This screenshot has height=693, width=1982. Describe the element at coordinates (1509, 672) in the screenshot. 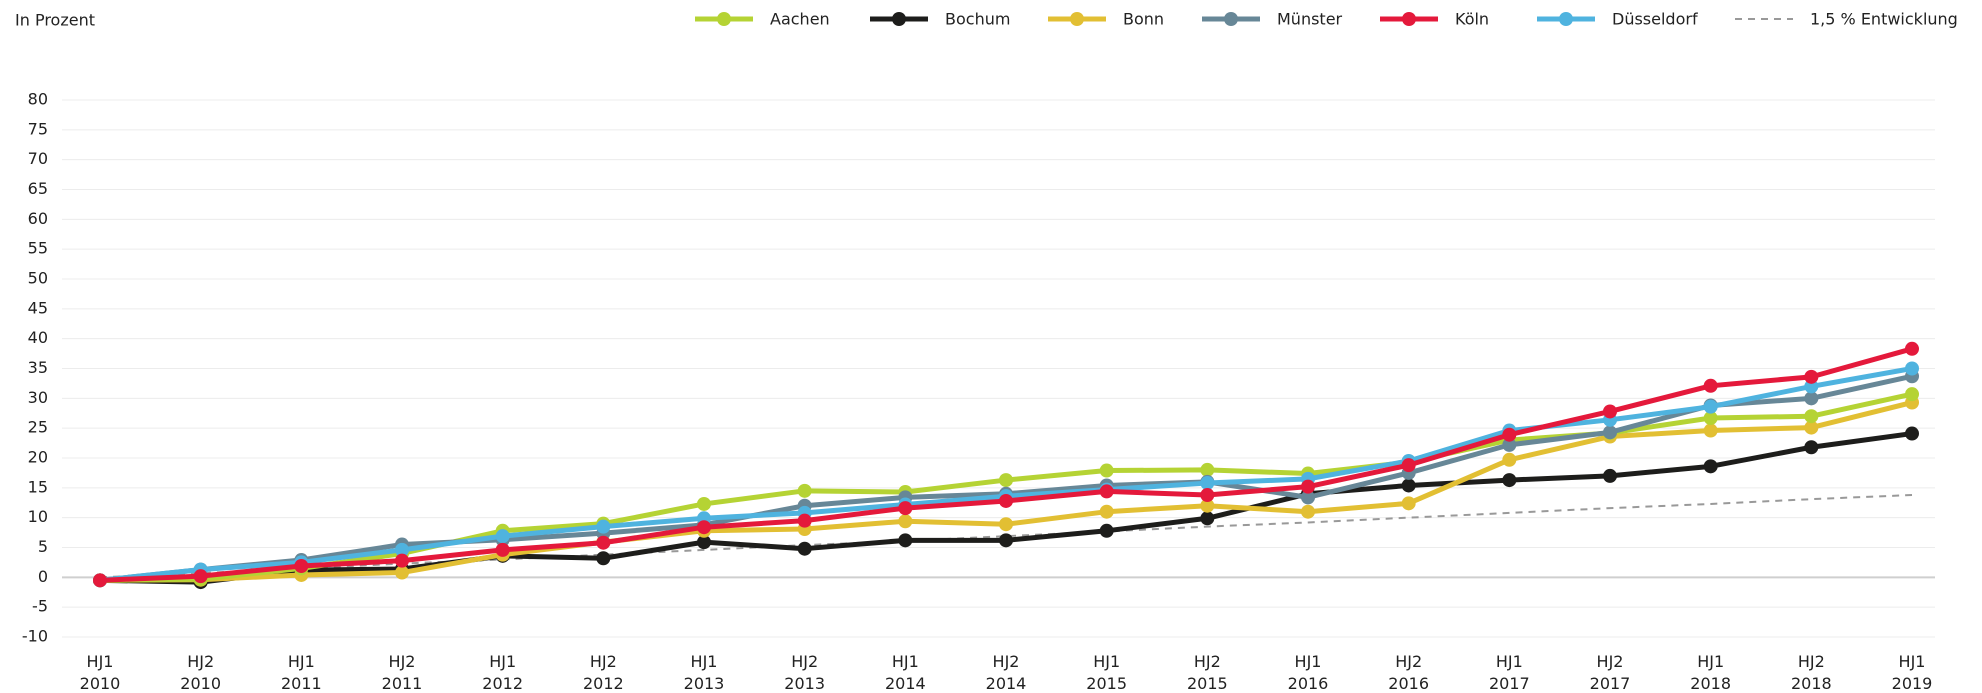

I see `x-tick-label: HJ1 2017` at that location.